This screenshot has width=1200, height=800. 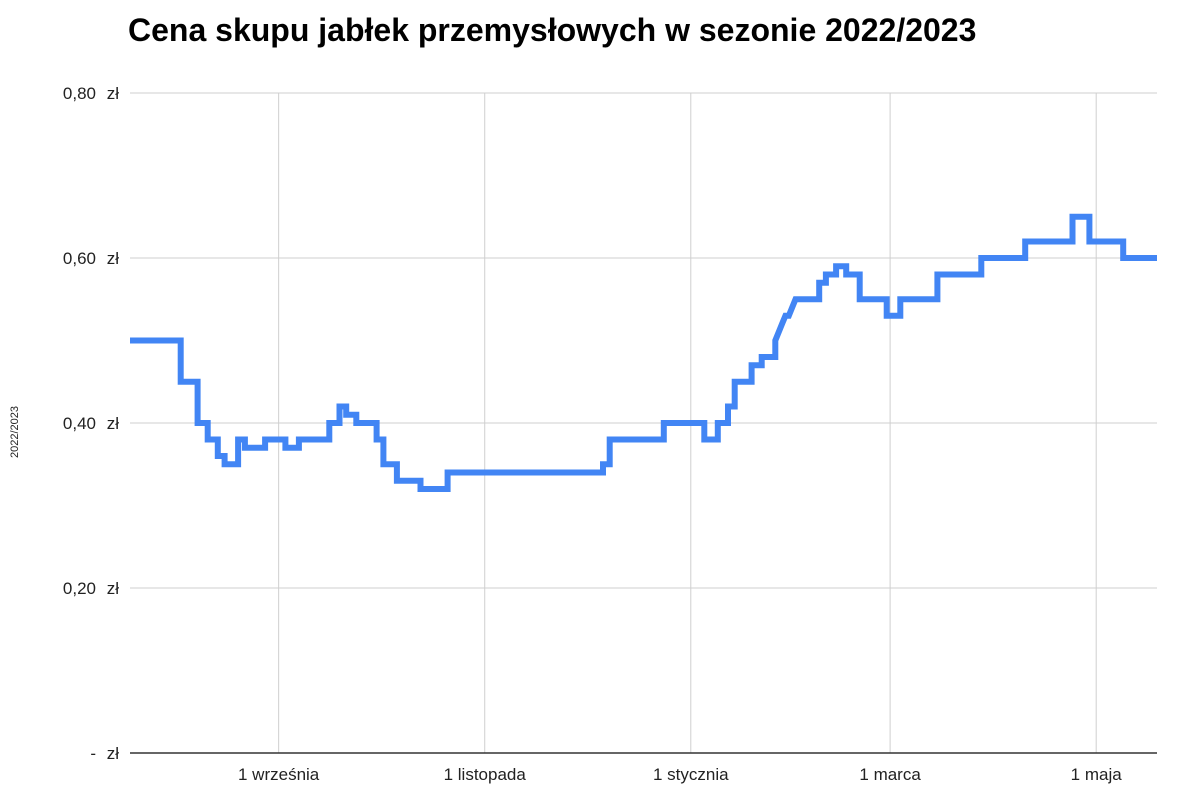 I want to click on x-tick-label: 1 stycznia, so click(x=691, y=774).